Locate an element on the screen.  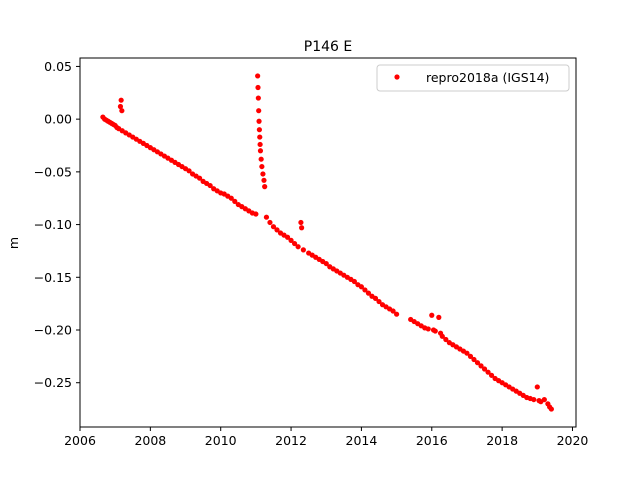
y-tick-label: 0.05 is located at coordinates (58, 66).